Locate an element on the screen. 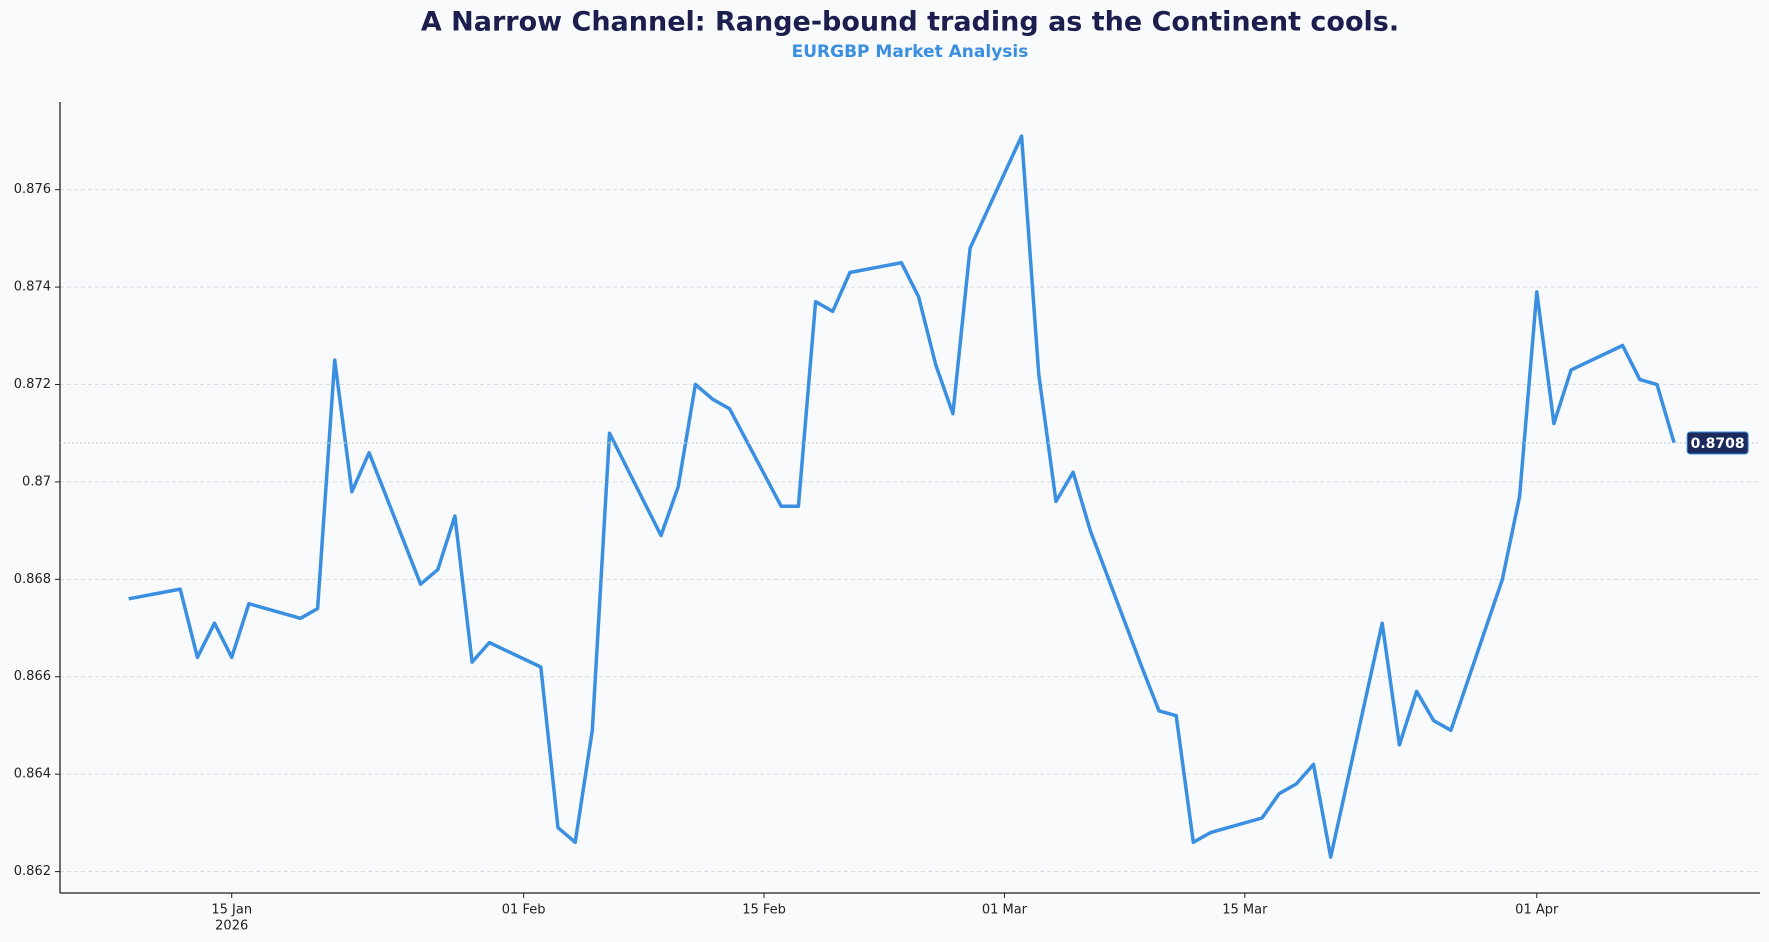 Image resolution: width=1769 pixels, height=942 pixels. x-tick-label: 15 Feb is located at coordinates (764, 910).